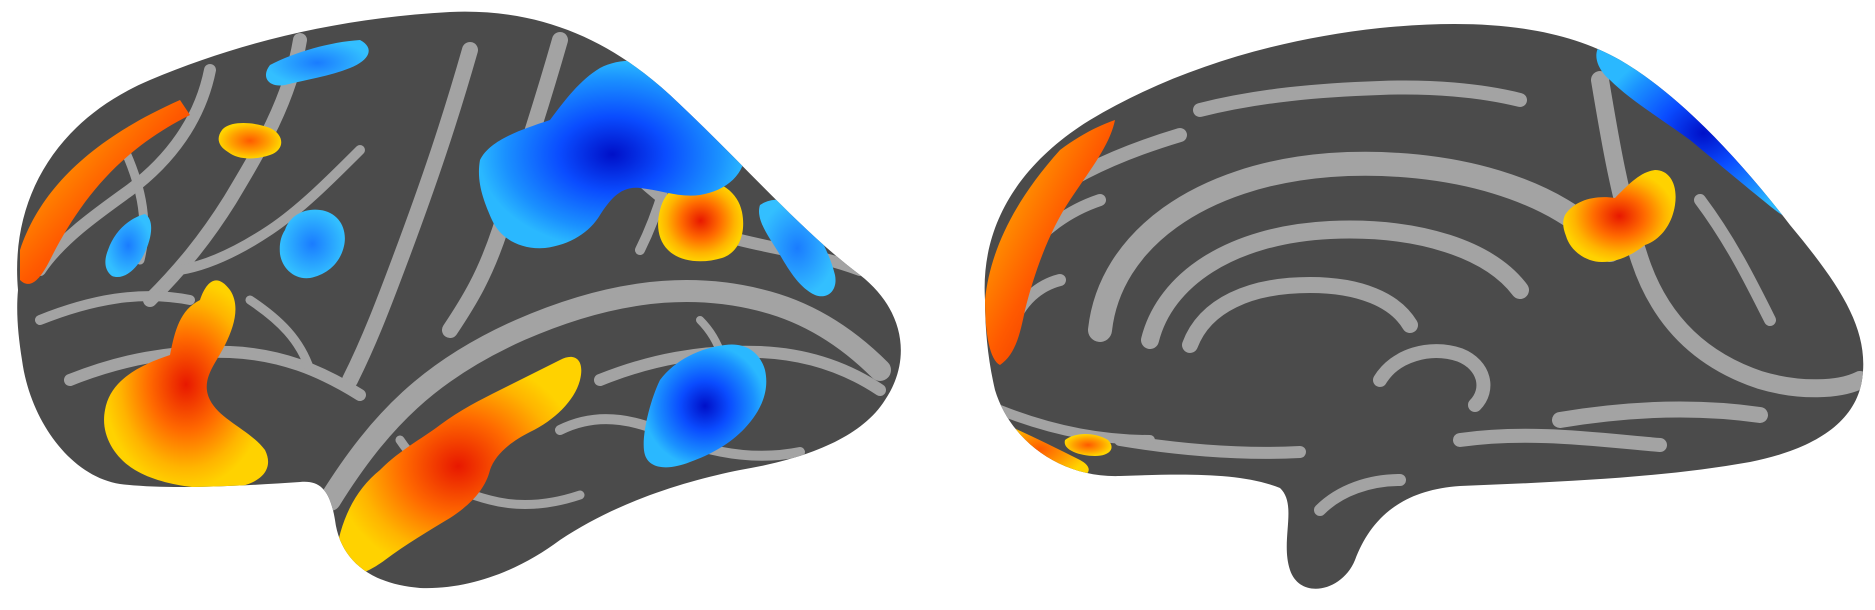 Image resolution: width=1875 pixels, height=610 pixels. Describe the element at coordinates (458, 466) in the screenshot. I see `activation-temporal-hot` at that location.